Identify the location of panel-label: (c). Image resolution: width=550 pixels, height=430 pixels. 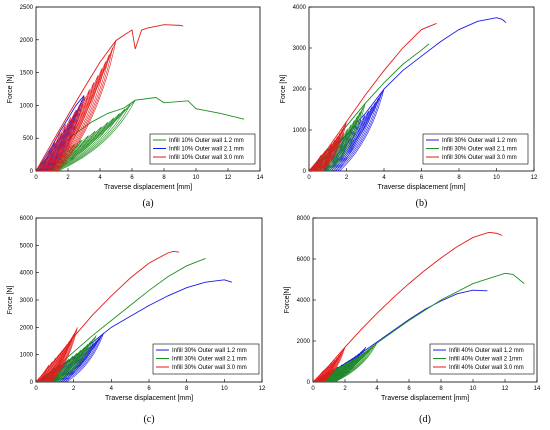
(148, 419).